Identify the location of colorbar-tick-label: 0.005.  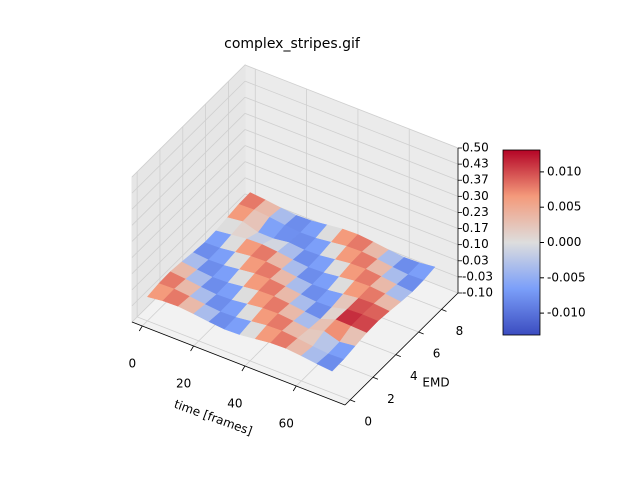
(564, 207).